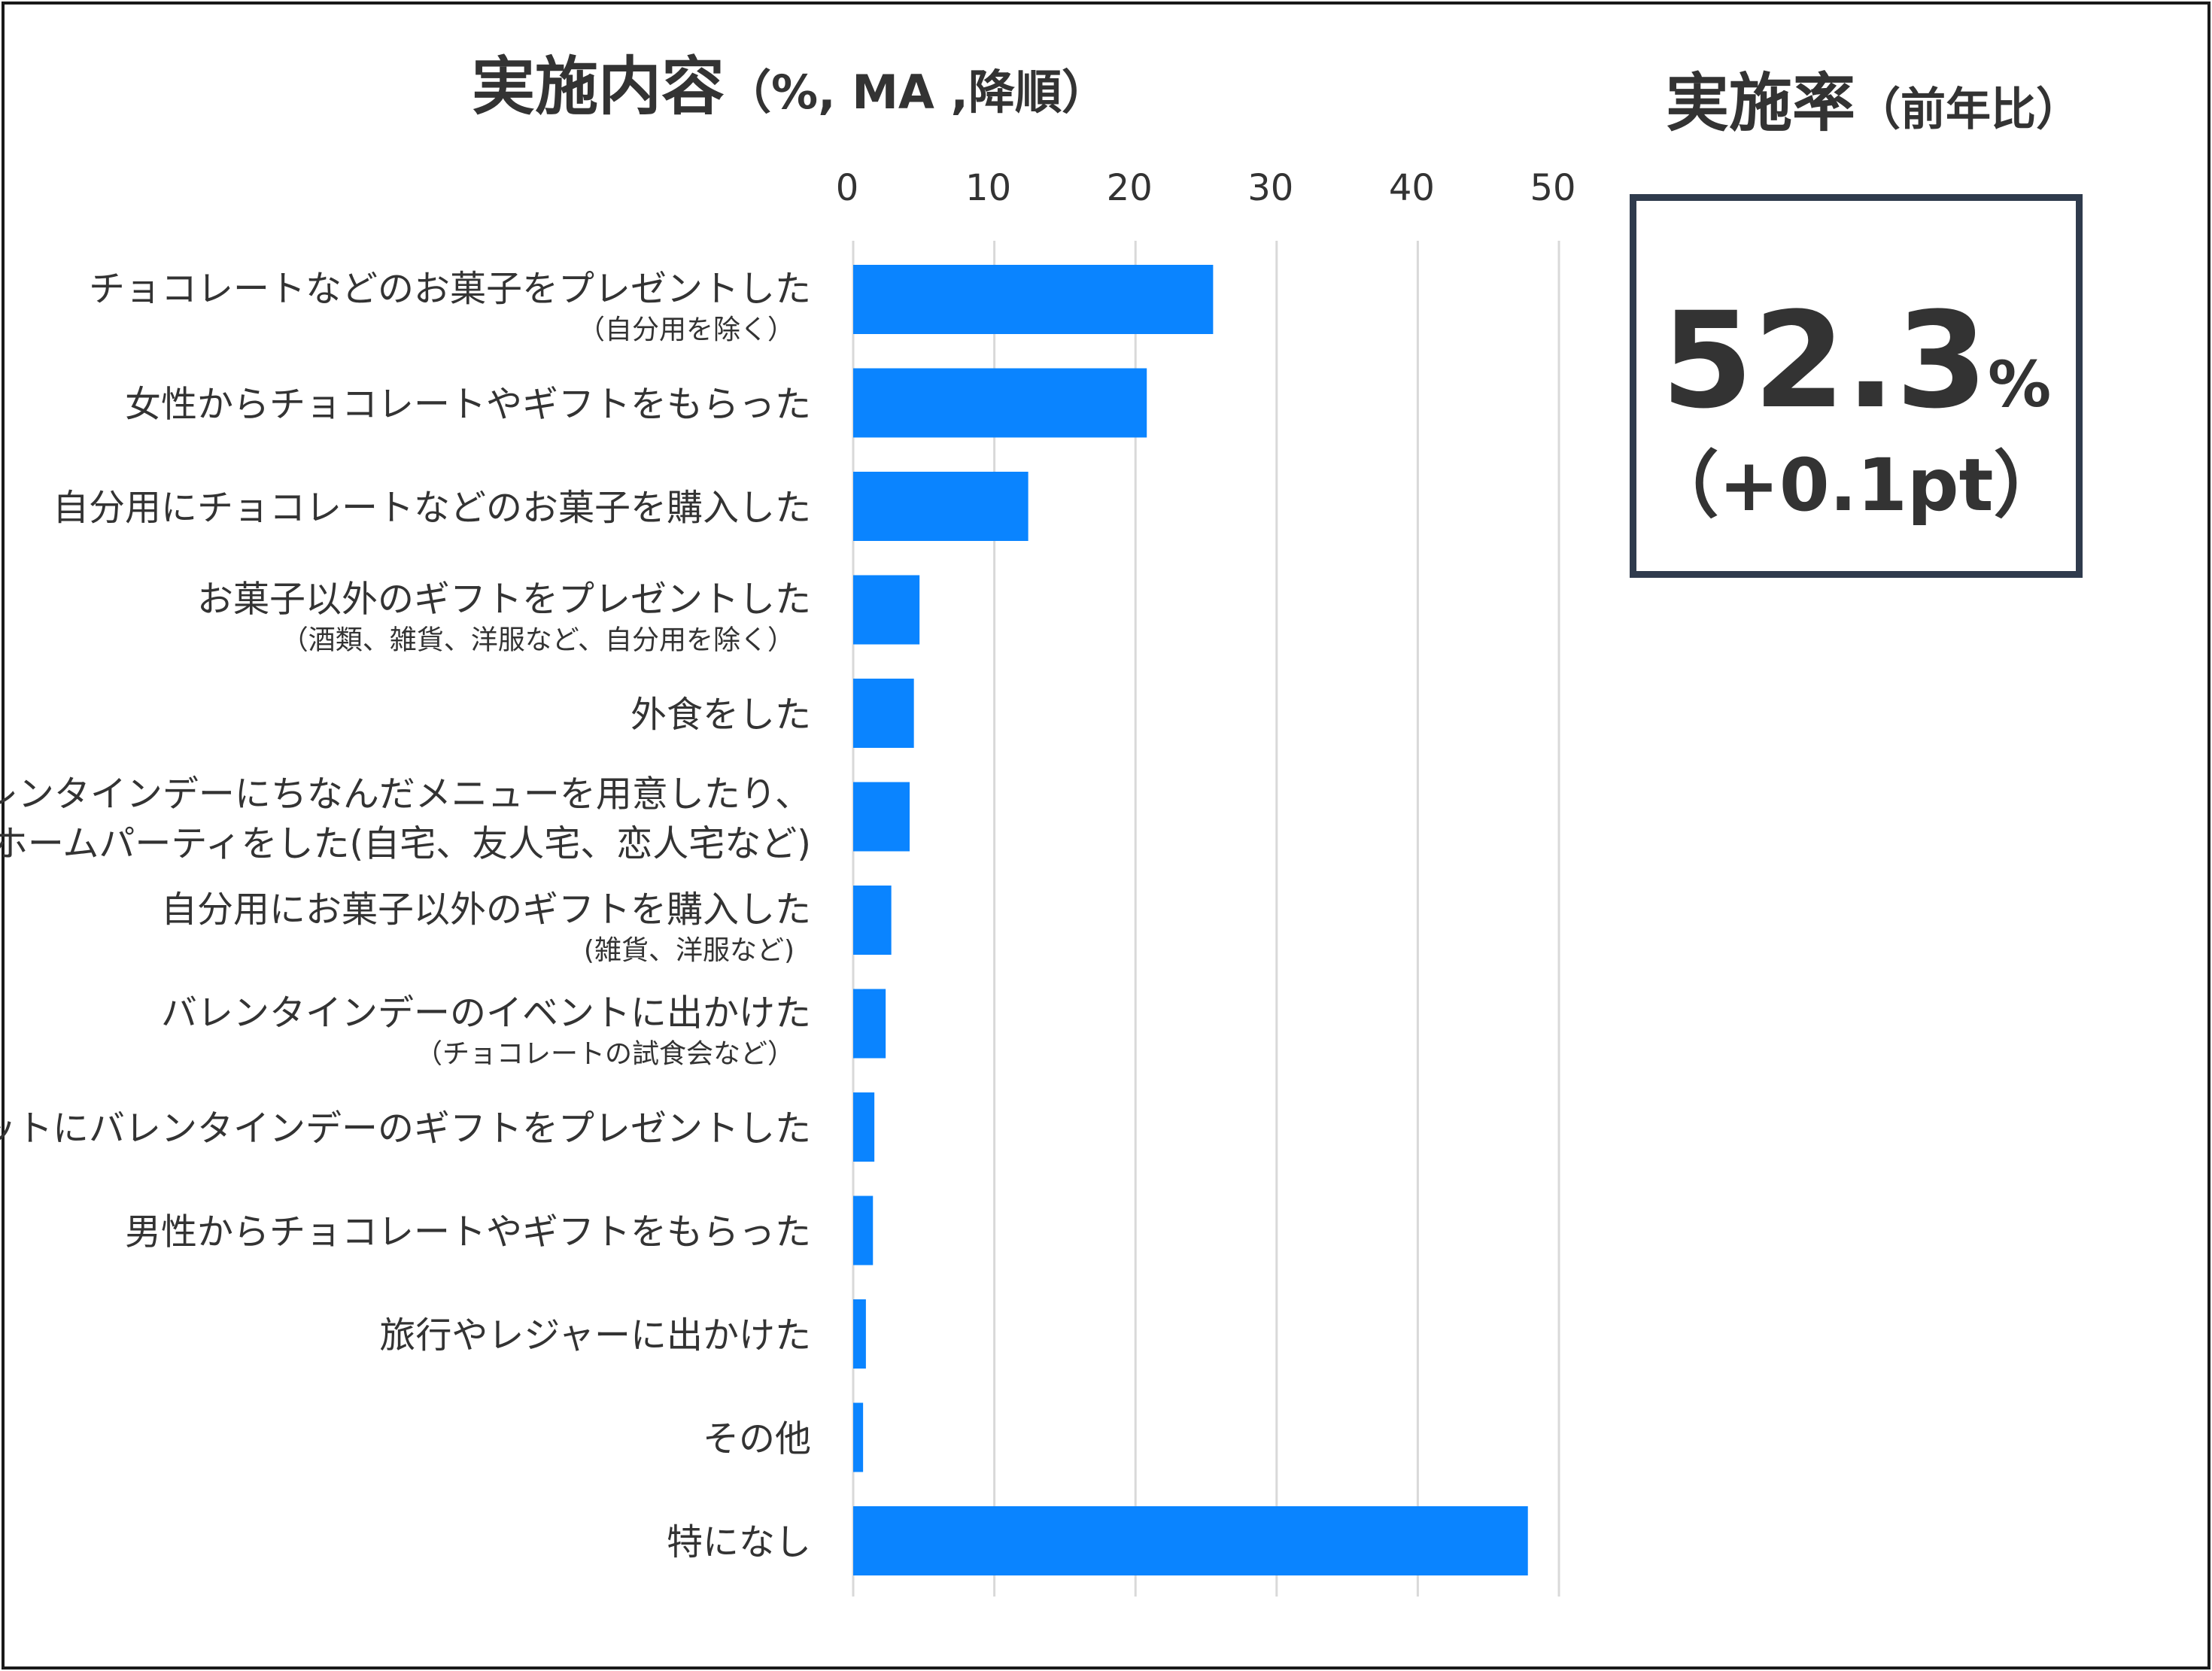 The width and height of the screenshot is (2212, 1671). Describe the element at coordinates (757, 1439) in the screenshot. I see `category-label: その他` at that location.